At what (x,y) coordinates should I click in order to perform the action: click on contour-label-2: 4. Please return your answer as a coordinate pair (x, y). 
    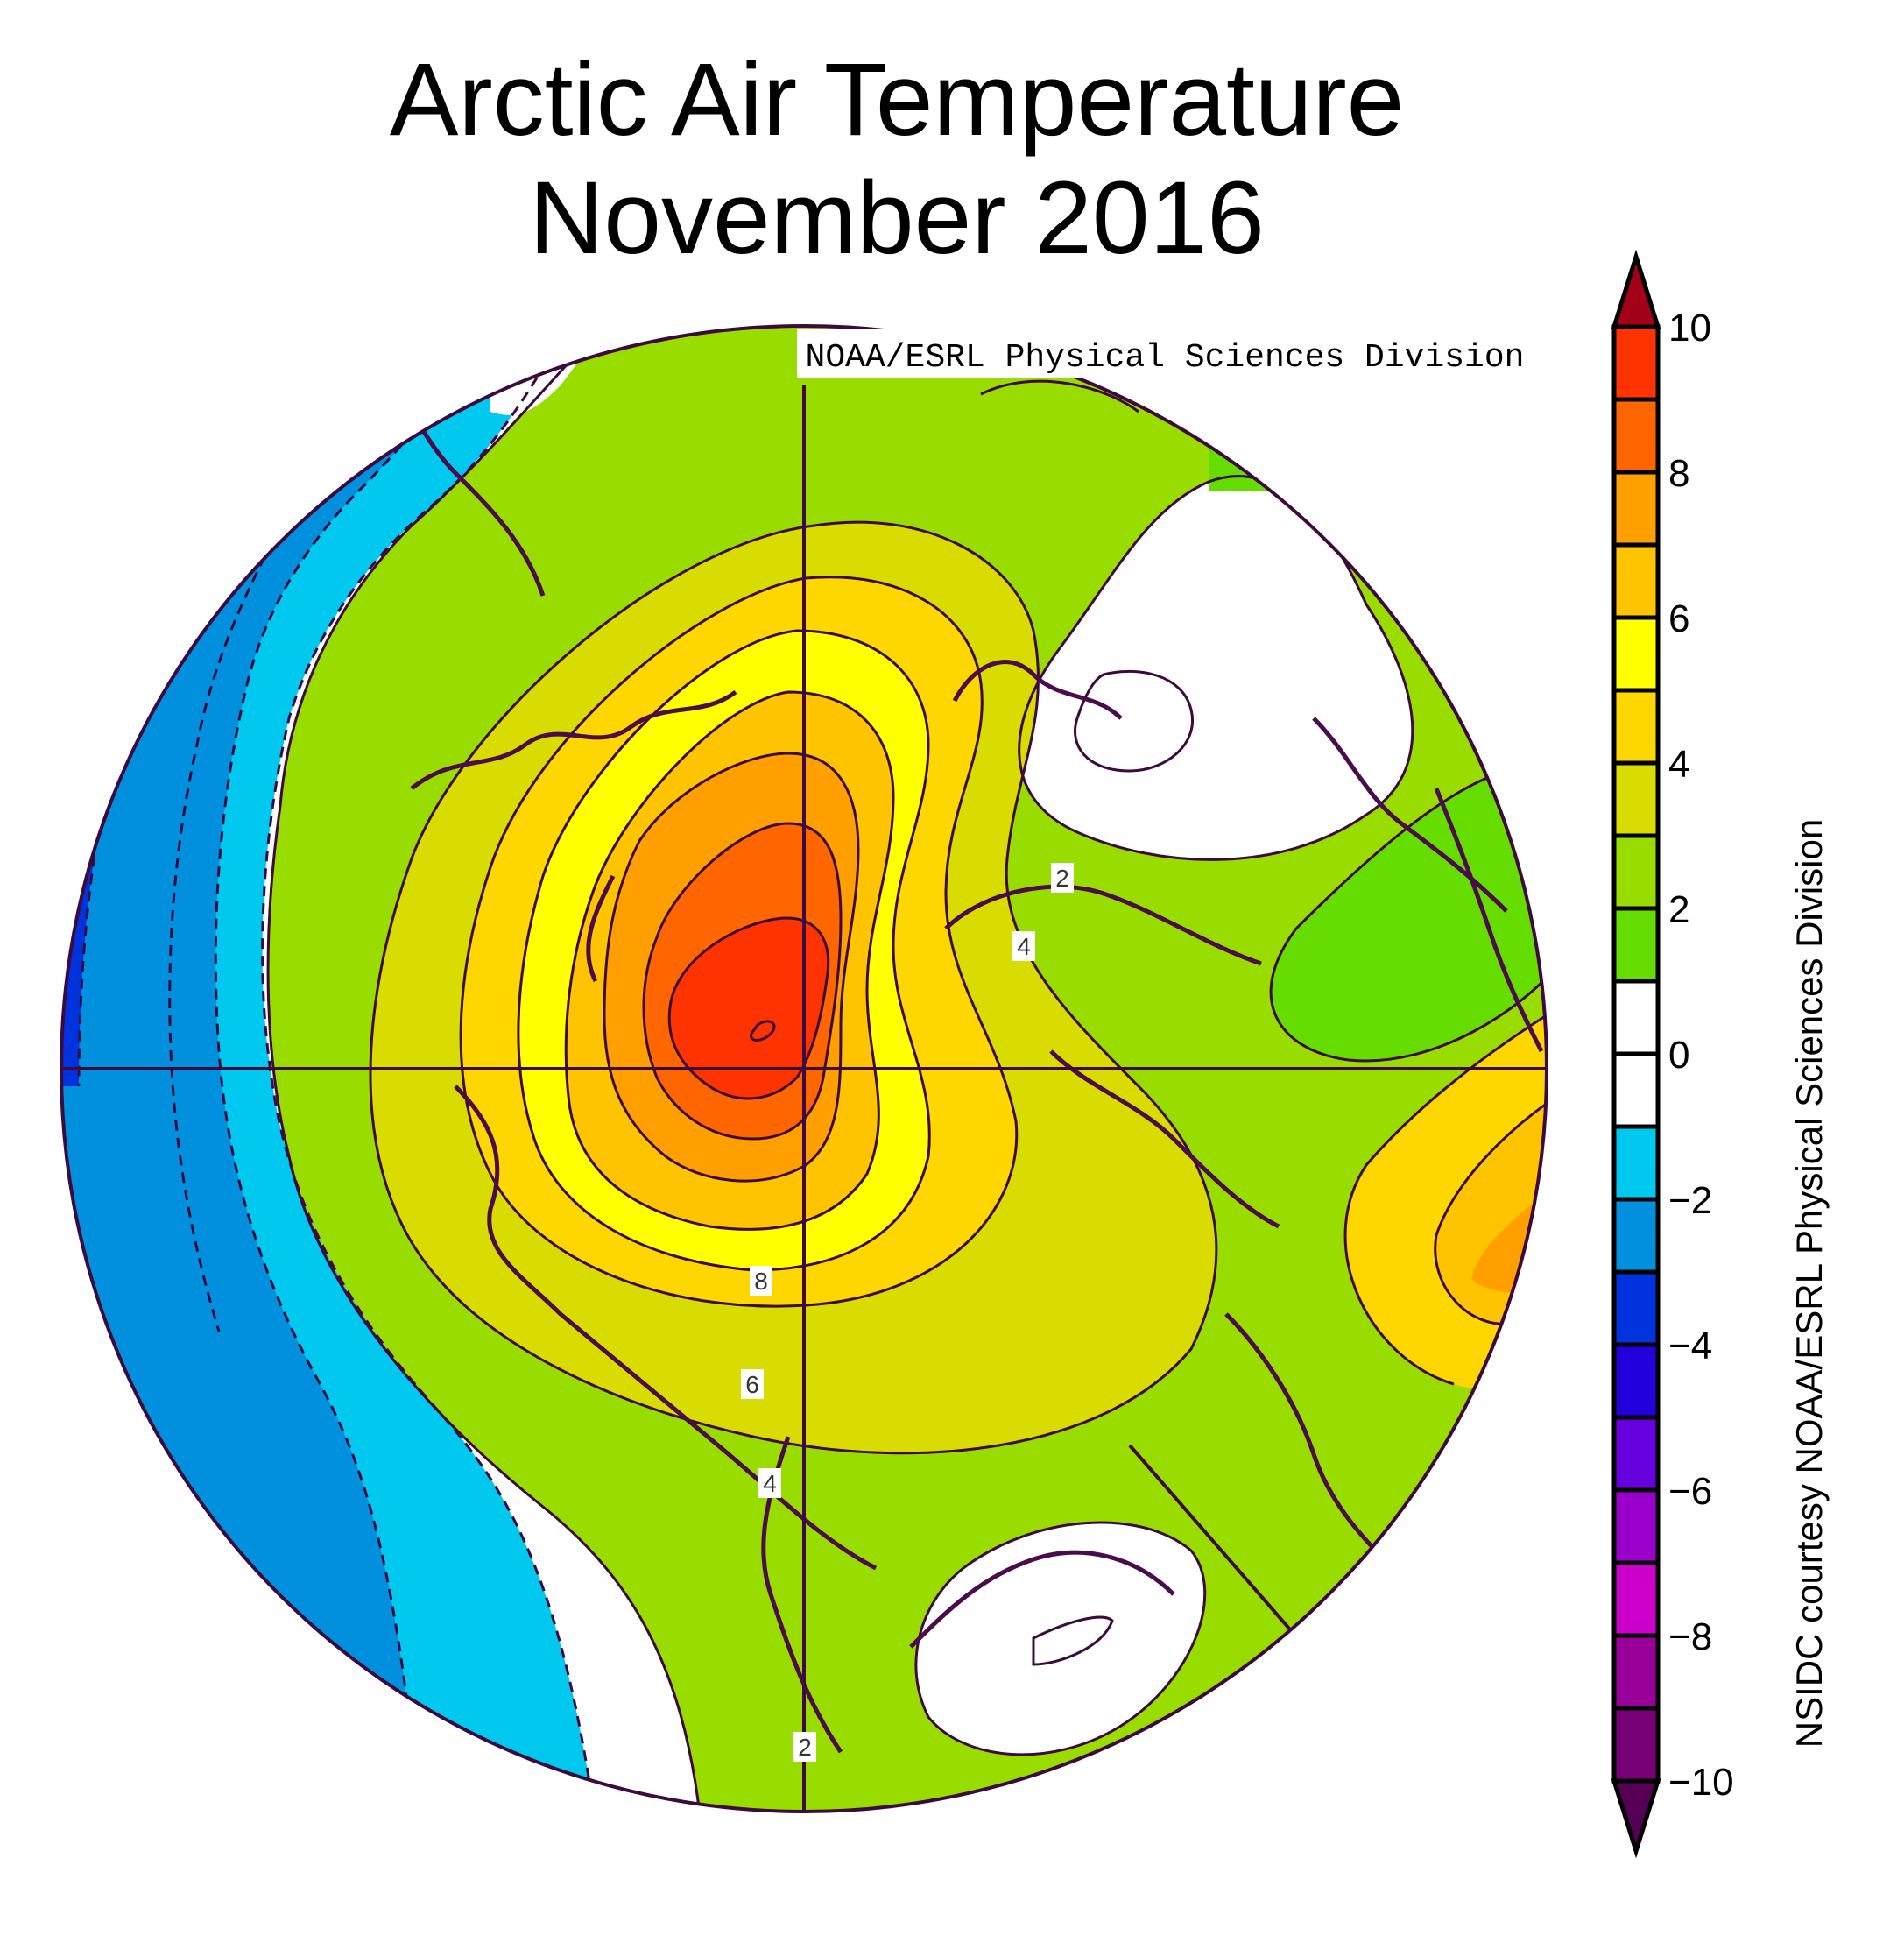
    Looking at the image, I should click on (1023, 946).